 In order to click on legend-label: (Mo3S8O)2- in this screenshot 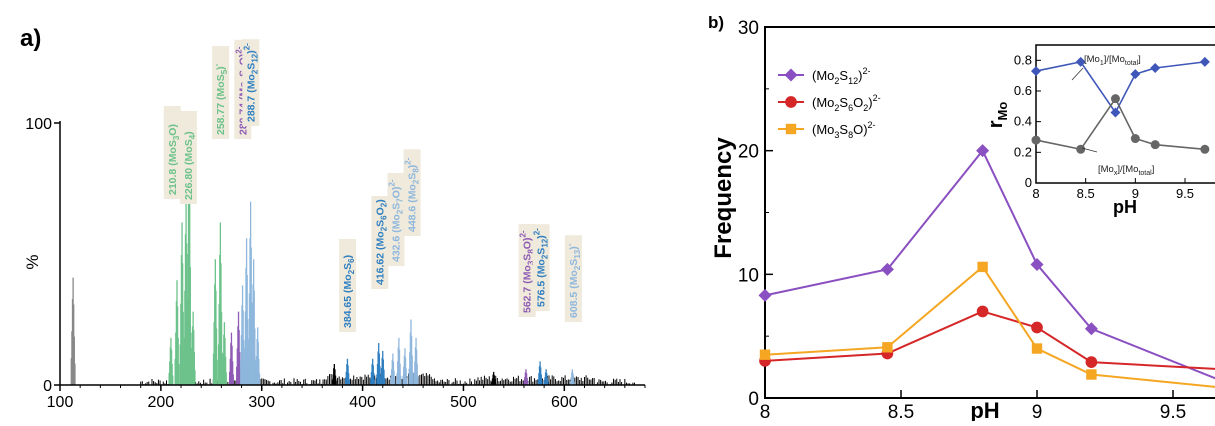, I will do `click(844, 130)`.